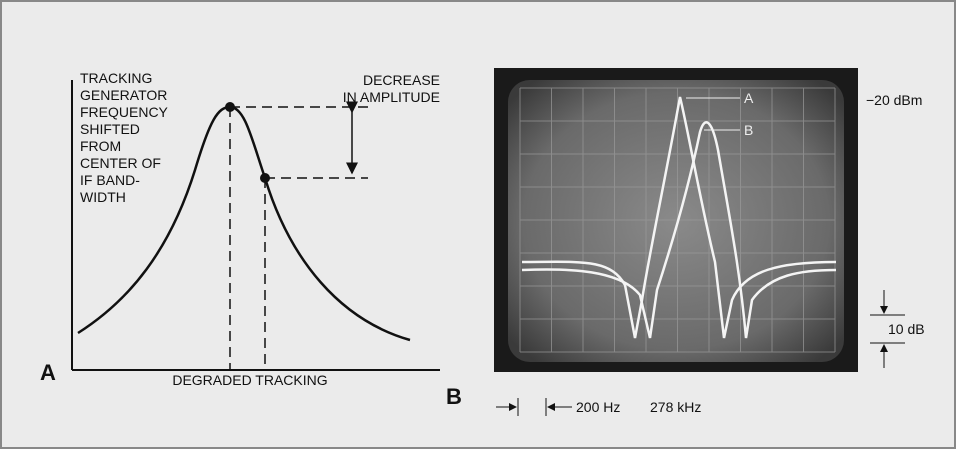 The width and height of the screenshot is (956, 449). I want to click on span-label: 200 Hz, so click(598, 407).